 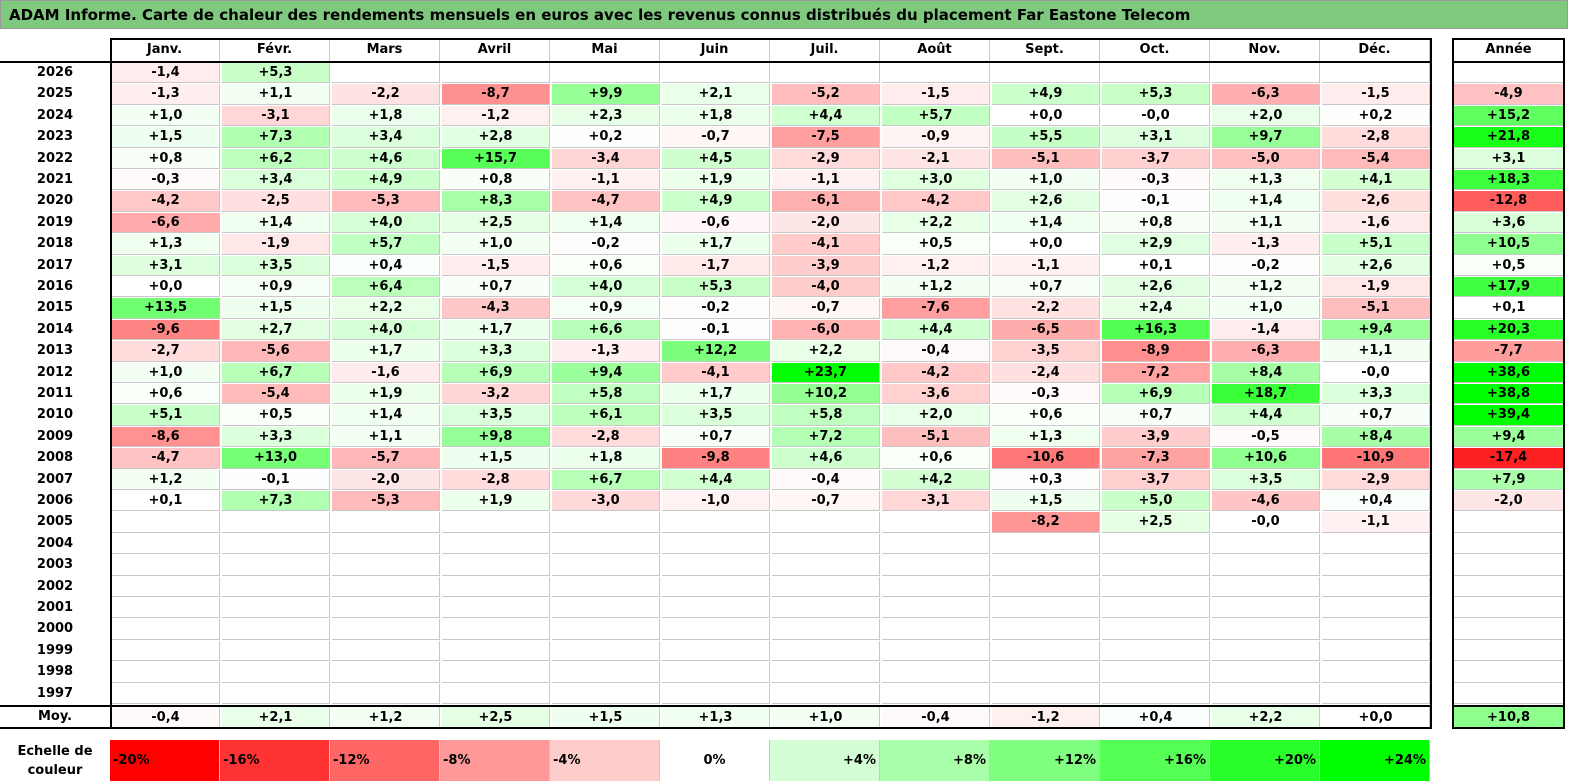 I want to click on annual-header: Année, so click(x=1508, y=49).